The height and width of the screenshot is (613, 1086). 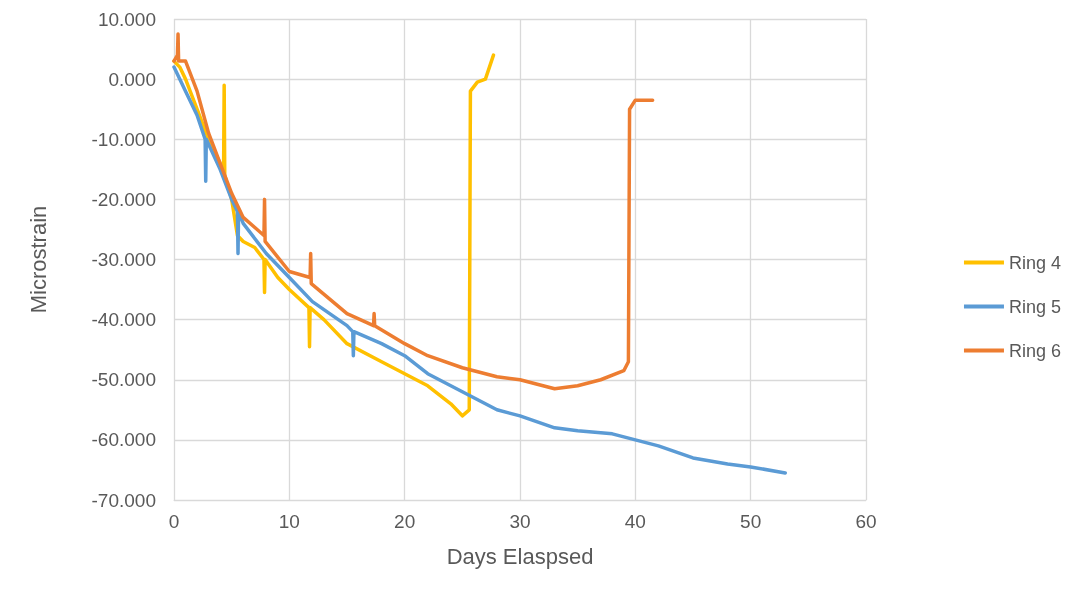 I want to click on x-tick-label: 60, so click(x=866, y=521).